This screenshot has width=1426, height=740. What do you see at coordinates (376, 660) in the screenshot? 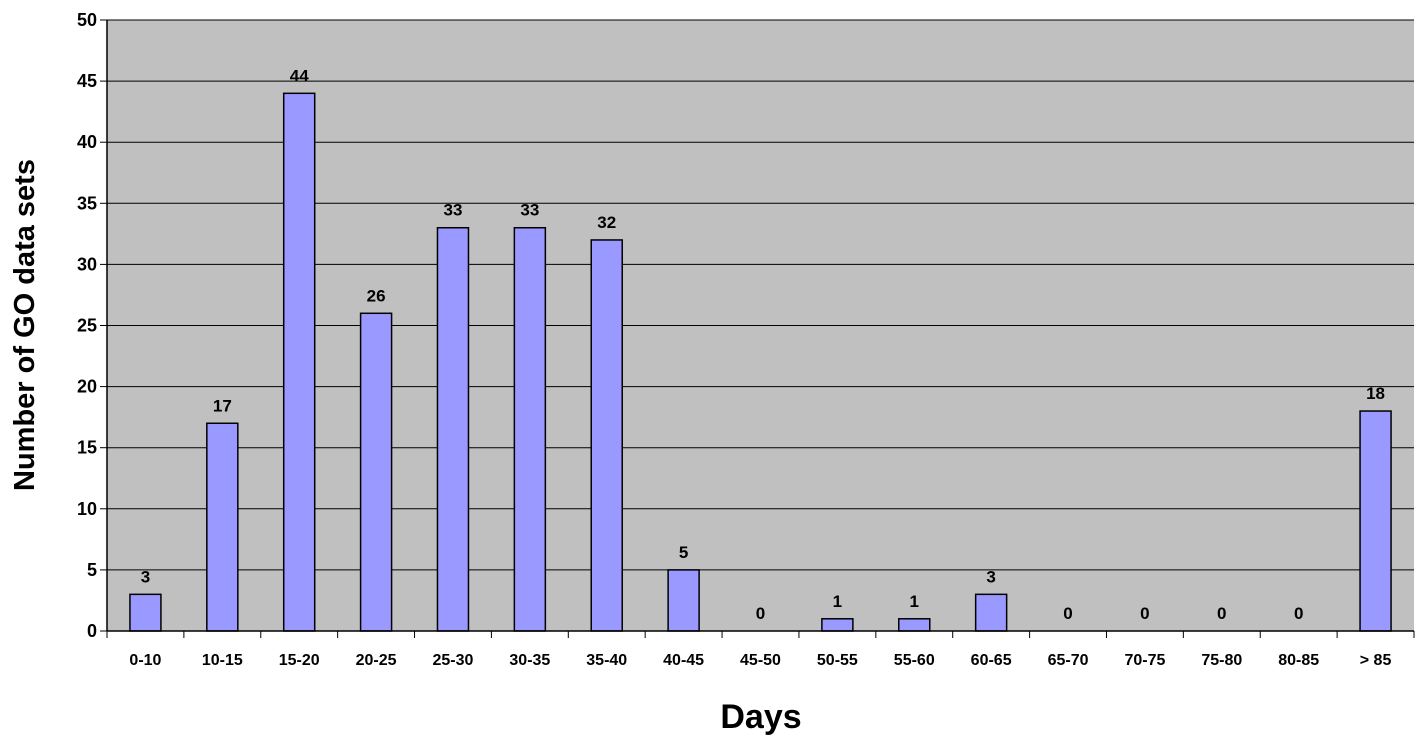
I see `x-tick-label: 20-25` at bounding box center [376, 660].